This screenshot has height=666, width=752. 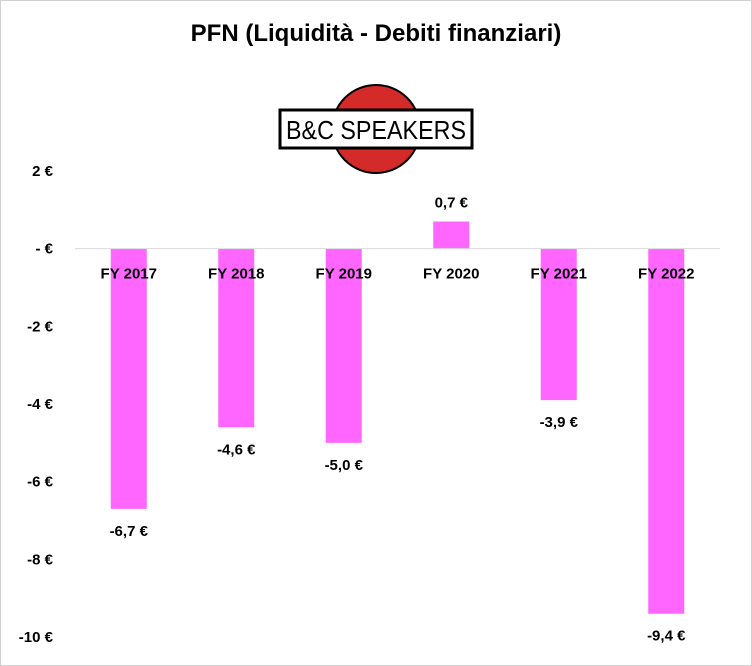 What do you see at coordinates (236, 274) in the screenshot?
I see `x-tick-label: FY 2018` at bounding box center [236, 274].